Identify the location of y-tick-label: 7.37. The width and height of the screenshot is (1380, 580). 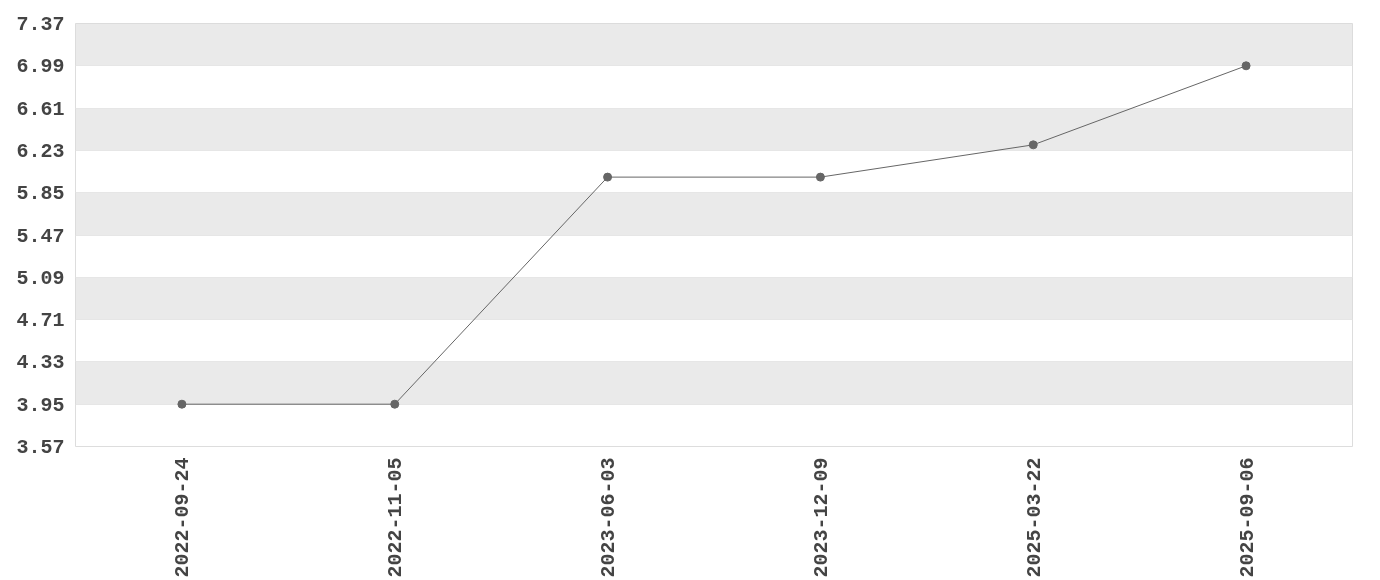
(40, 24).